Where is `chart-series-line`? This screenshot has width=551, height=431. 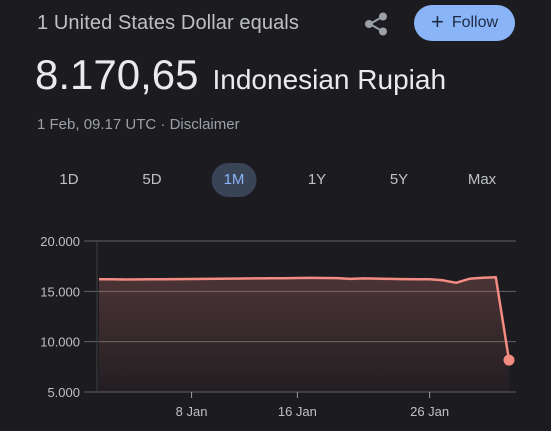
chart-series-line is located at coordinates (305, 318).